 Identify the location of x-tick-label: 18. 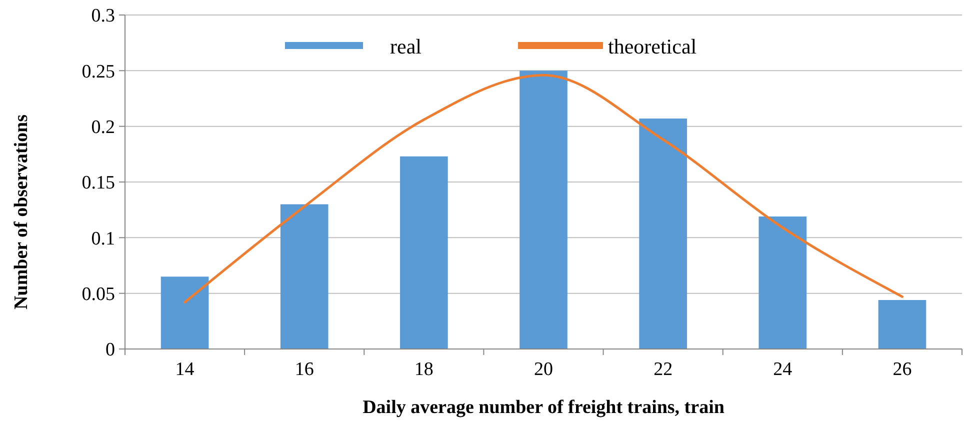
(424, 369).